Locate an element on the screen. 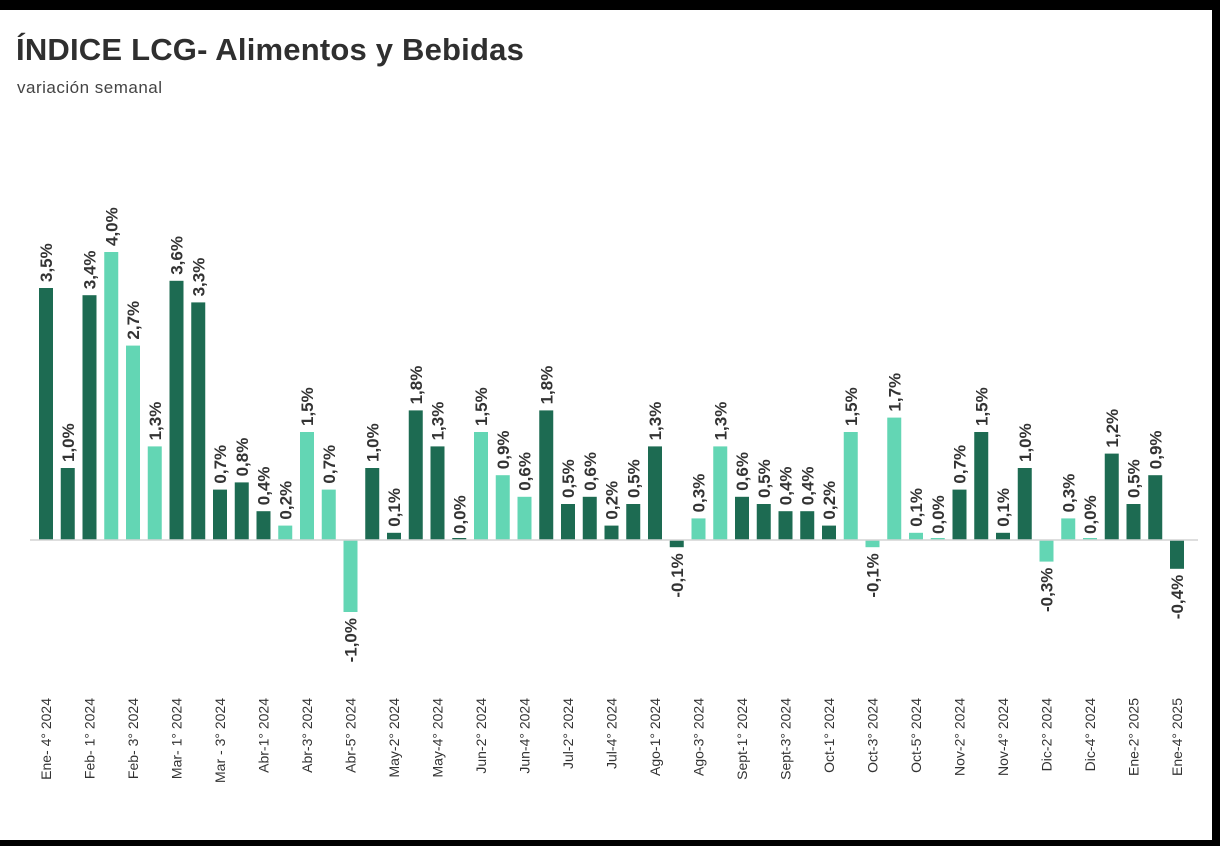 This screenshot has height=846, width=1220. value-label-23: 1,8% is located at coordinates (546, 385).